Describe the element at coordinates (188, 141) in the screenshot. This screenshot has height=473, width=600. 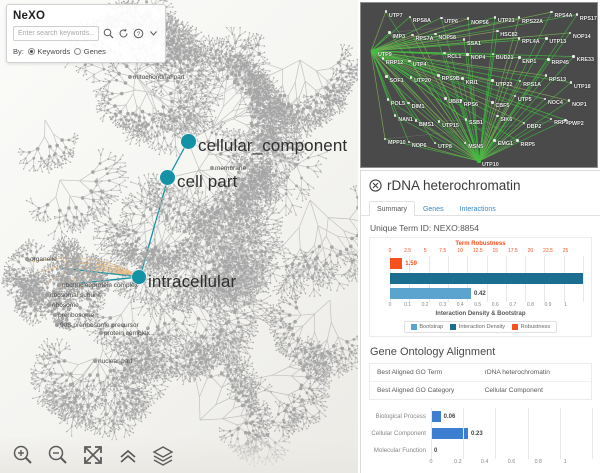
I see `node-cellular-component` at that location.